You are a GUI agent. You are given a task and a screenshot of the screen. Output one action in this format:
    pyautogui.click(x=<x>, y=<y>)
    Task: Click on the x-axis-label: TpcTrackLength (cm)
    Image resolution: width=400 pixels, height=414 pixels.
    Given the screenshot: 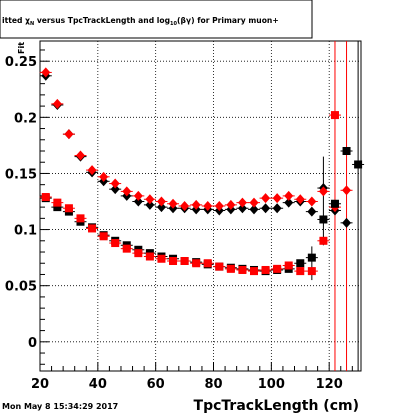 What is the action you would take?
    pyautogui.click(x=276, y=406)
    